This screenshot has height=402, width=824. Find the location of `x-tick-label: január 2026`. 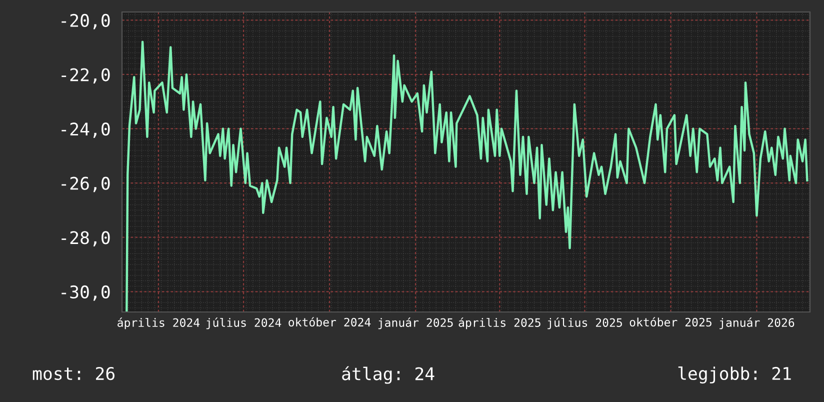

x-tick-label: január 2026 is located at coordinates (757, 324).